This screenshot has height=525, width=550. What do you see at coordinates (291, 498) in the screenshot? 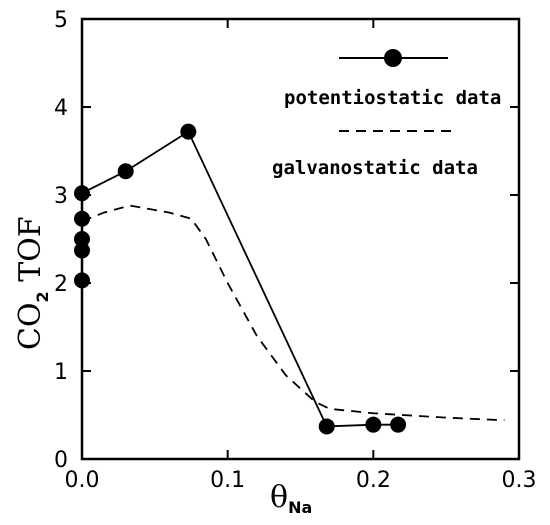
I see `x-axis-title: θNa` at bounding box center [291, 498].